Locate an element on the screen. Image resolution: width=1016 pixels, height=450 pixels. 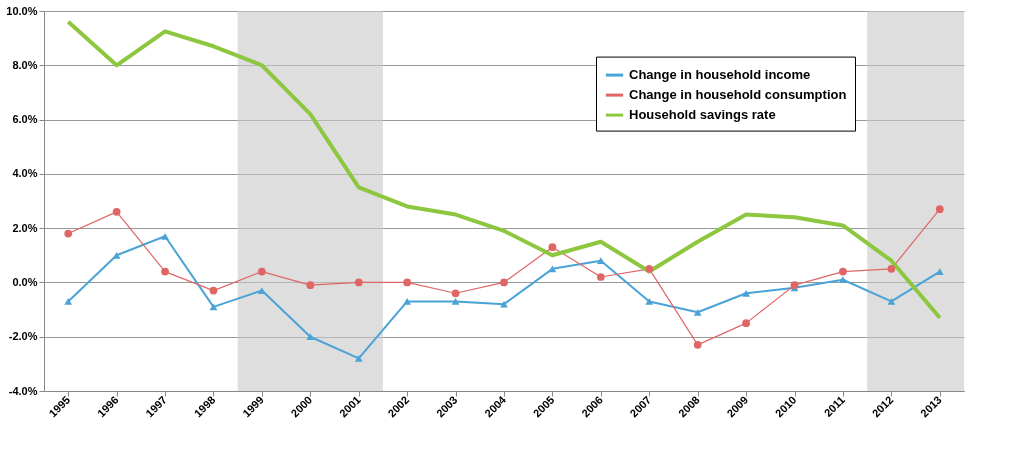
legend-label: Change in household consumption is located at coordinates (738, 95).